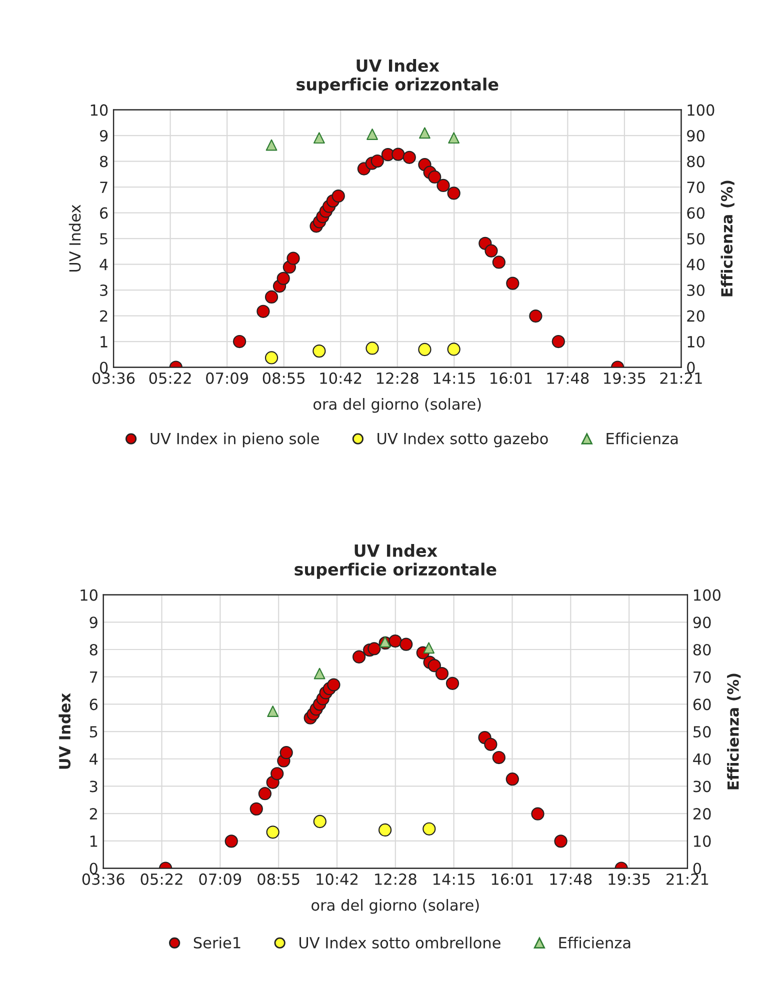 Image resolution: width=783 pixels, height=998 pixels. Describe the element at coordinates (234, 440) in the screenshot. I see `legend-label: UV Index in pieno sole` at that location.